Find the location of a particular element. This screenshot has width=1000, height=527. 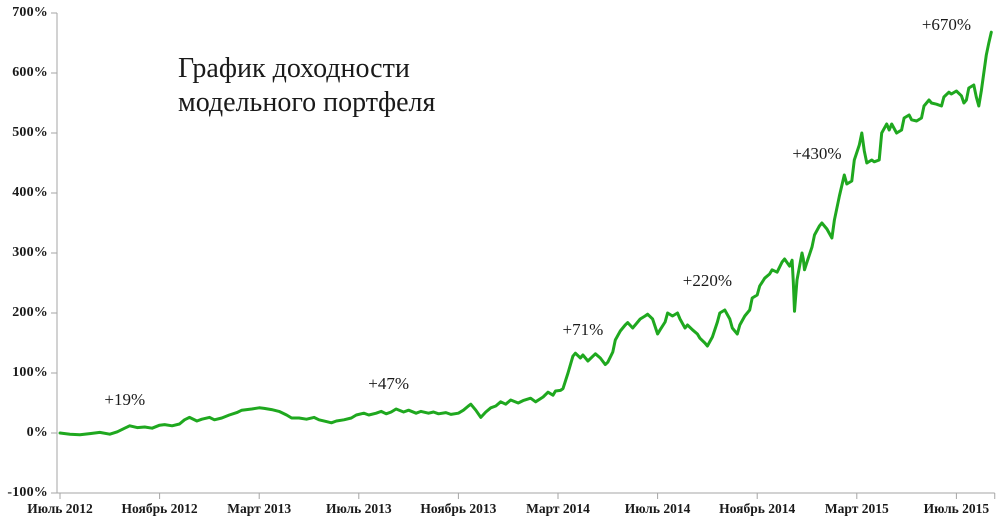

x-tick-label: Март 2014 is located at coordinates (558, 508).